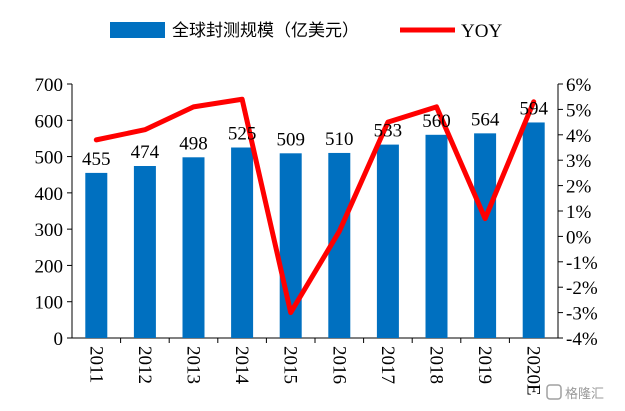  Describe the element at coordinates (481, 31) in the screenshot. I see `legend-line-label: YOY` at that location.